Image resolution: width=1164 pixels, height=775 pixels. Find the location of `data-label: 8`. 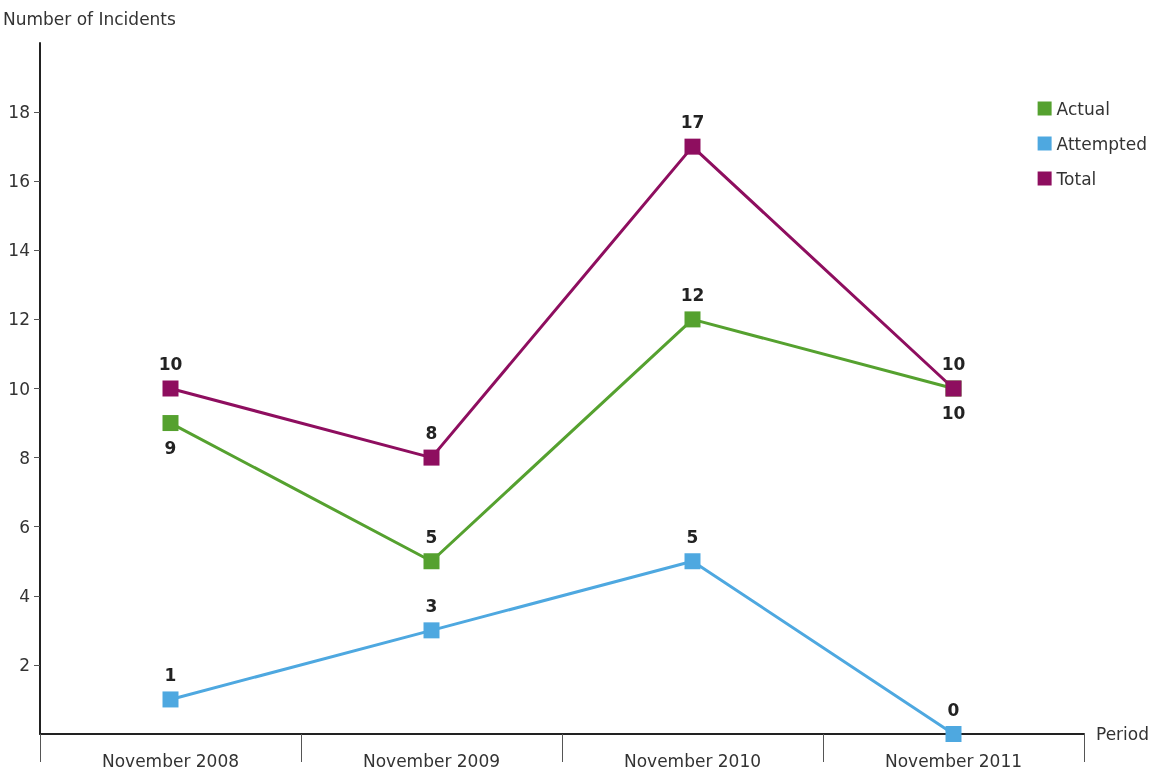

data-label: 8 is located at coordinates (431, 433).